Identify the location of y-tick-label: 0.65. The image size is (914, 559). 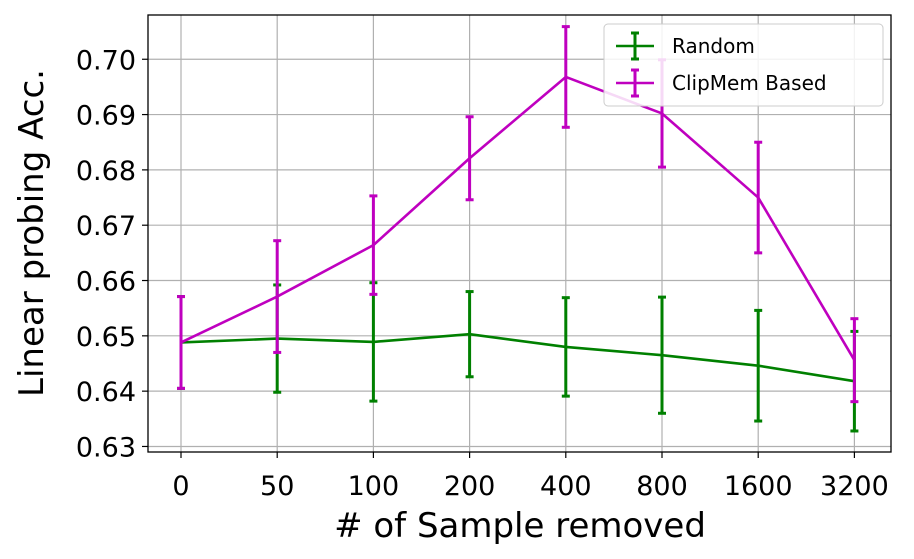
(106, 337).